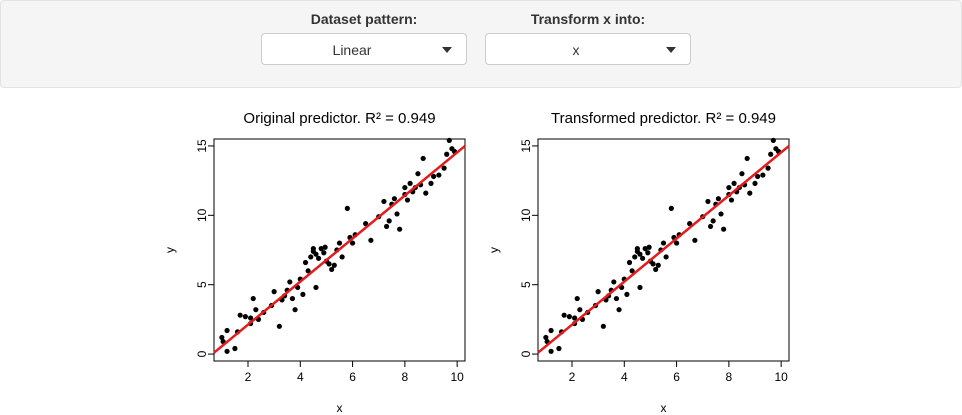  Describe the element at coordinates (405, 377) in the screenshot. I see `x-tick-label: 8` at that location.